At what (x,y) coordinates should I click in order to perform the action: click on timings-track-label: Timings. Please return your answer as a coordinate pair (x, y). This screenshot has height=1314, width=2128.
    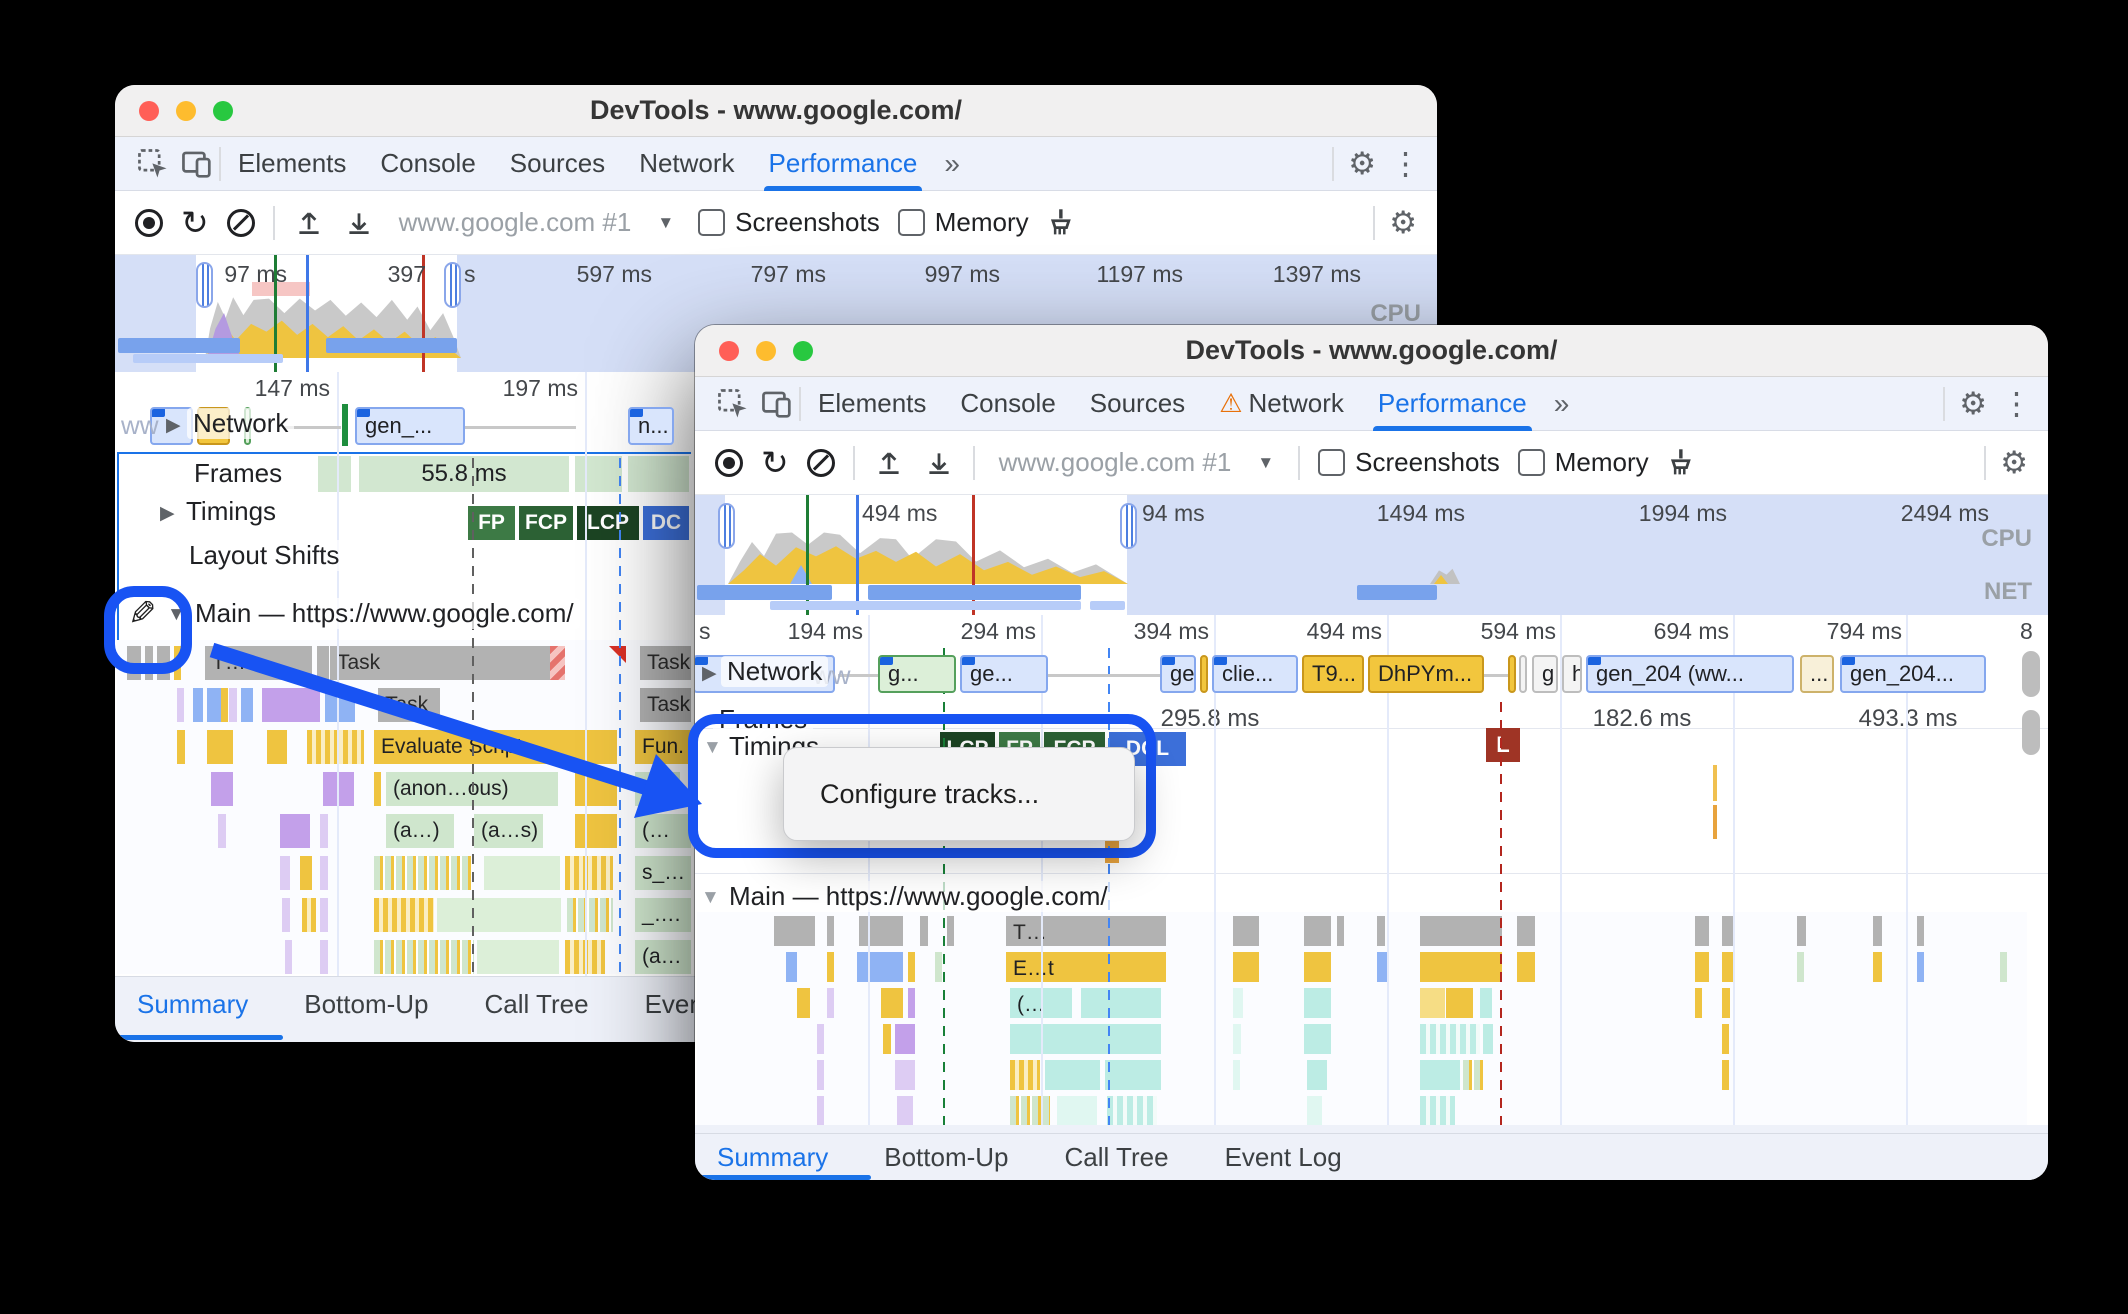
    Looking at the image, I should click on (231, 511).